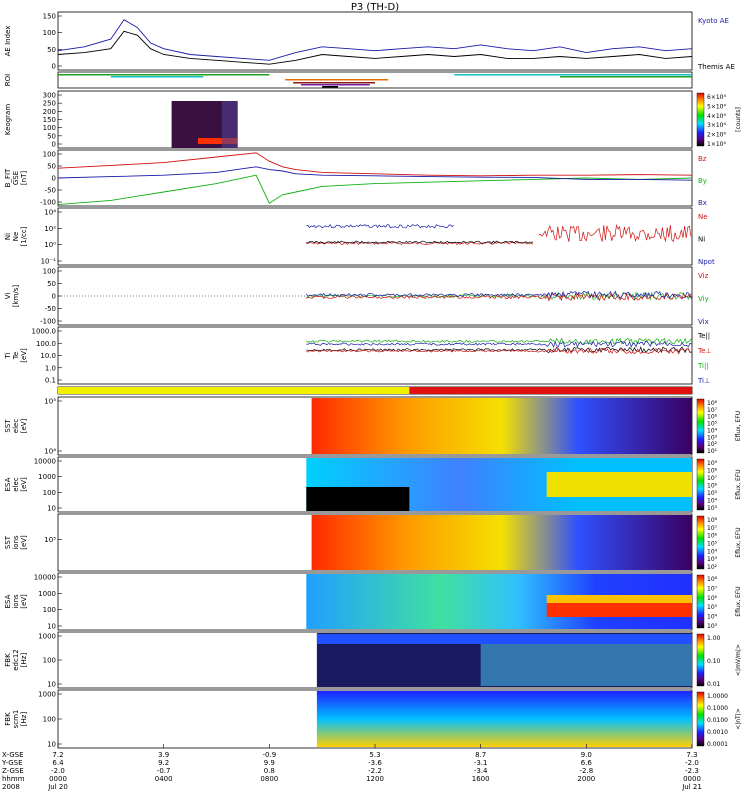 The image size is (750, 800). I want to click on colorbar-label: 1.00, so click(714, 638).